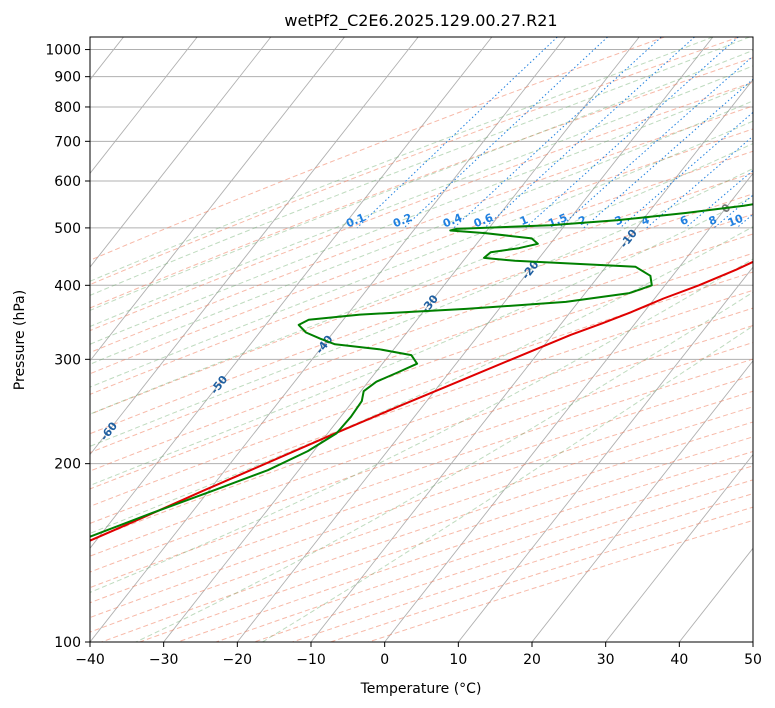 Image resolution: width=775 pixels, height=708 pixels. Describe the element at coordinates (606, 660) in the screenshot. I see `x-tick-label: 30` at that location.